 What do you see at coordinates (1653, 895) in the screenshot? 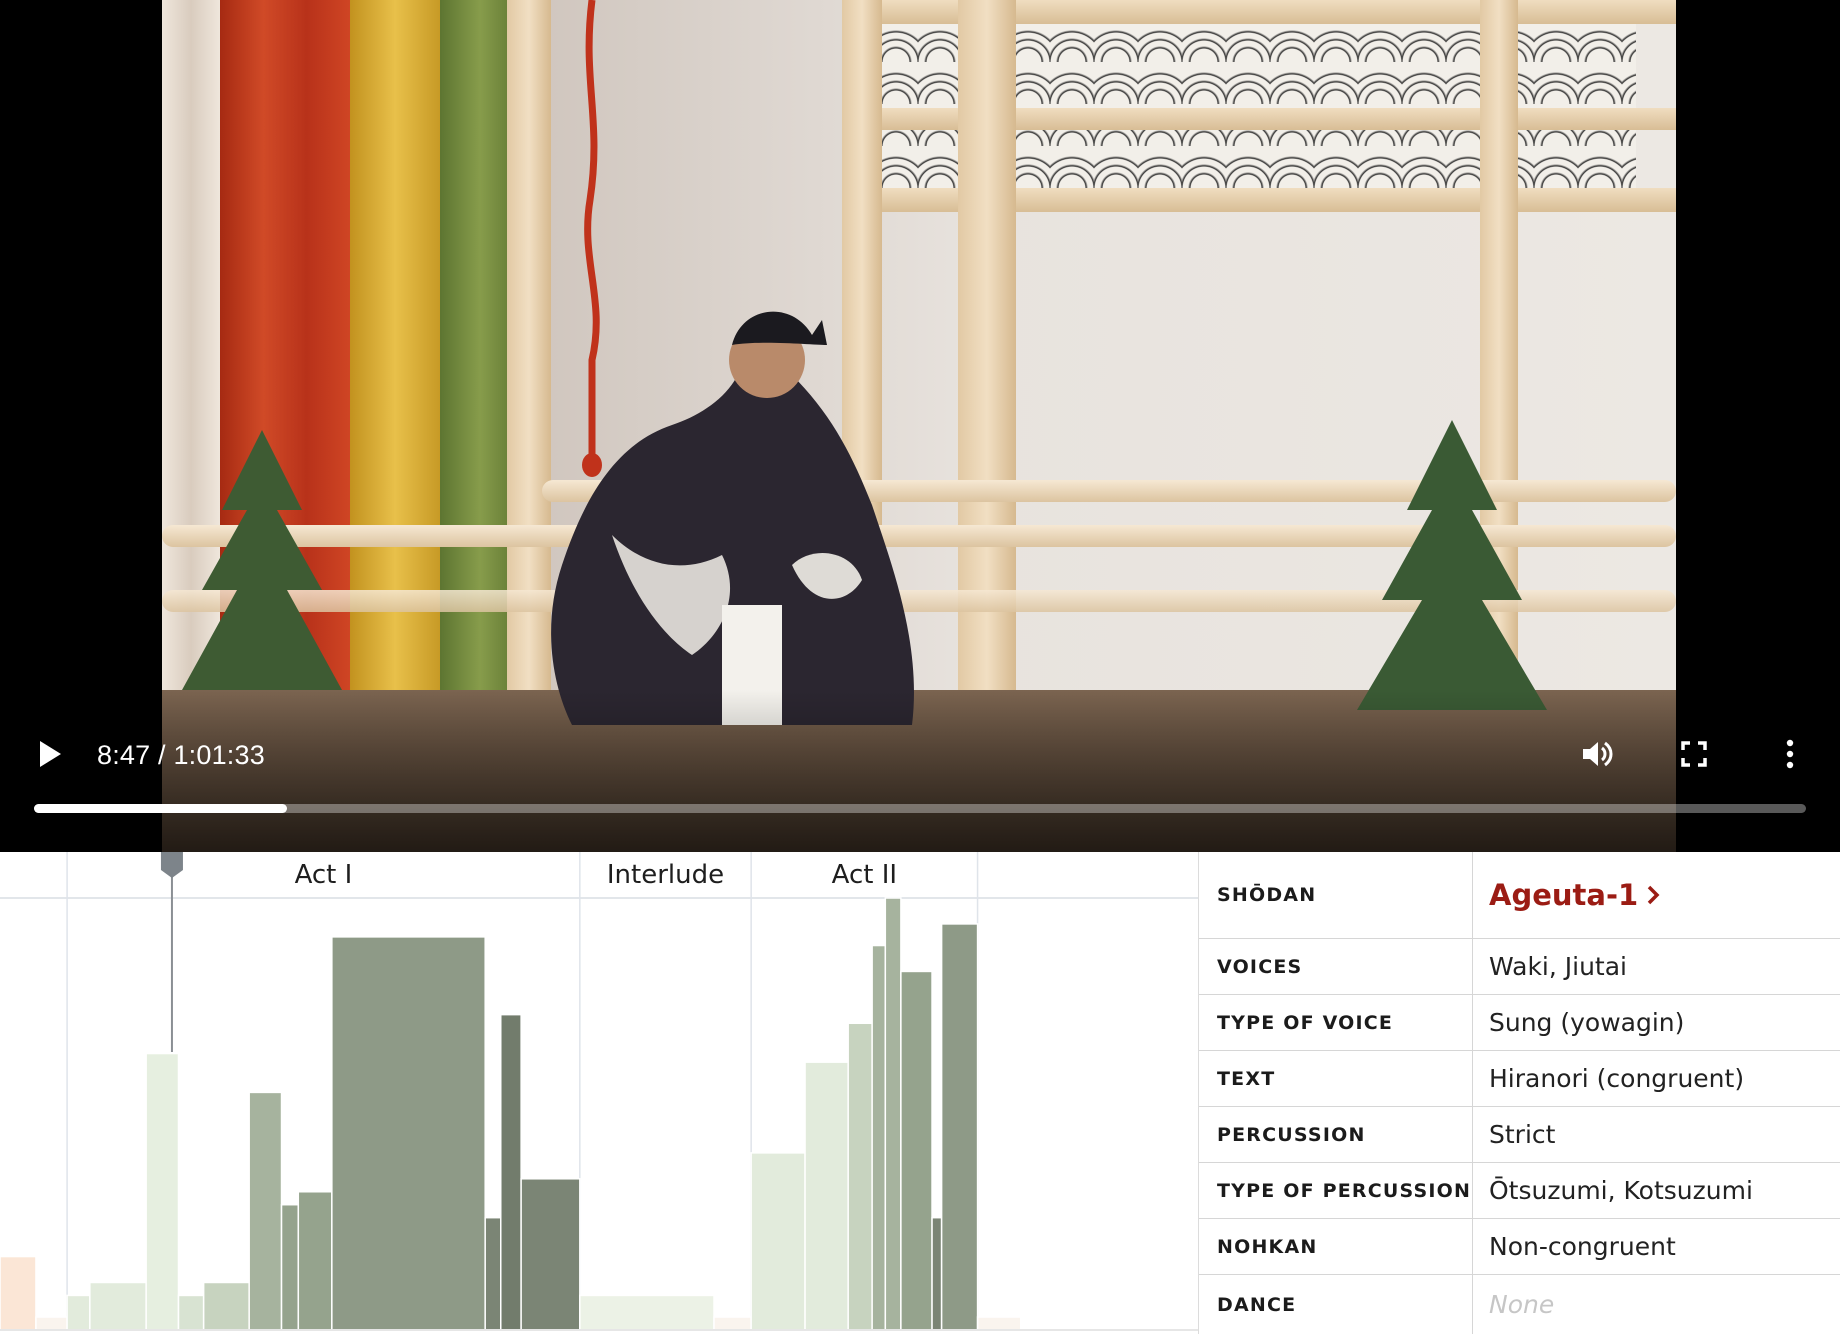
I see `chevron-right-icon` at bounding box center [1653, 895].